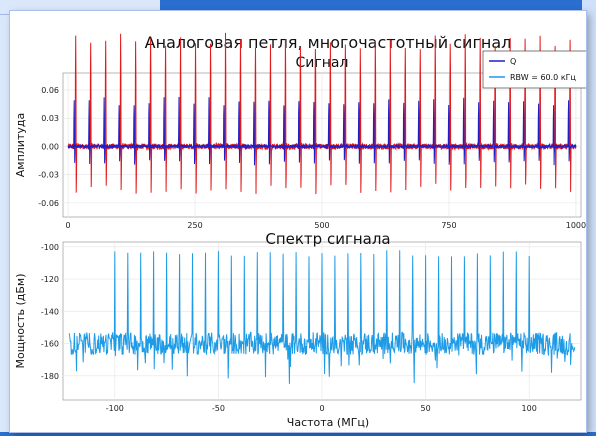  Describe the element at coordinates (576, 225) in the screenshot. I see `signal-xtick-label: 1000` at that location.